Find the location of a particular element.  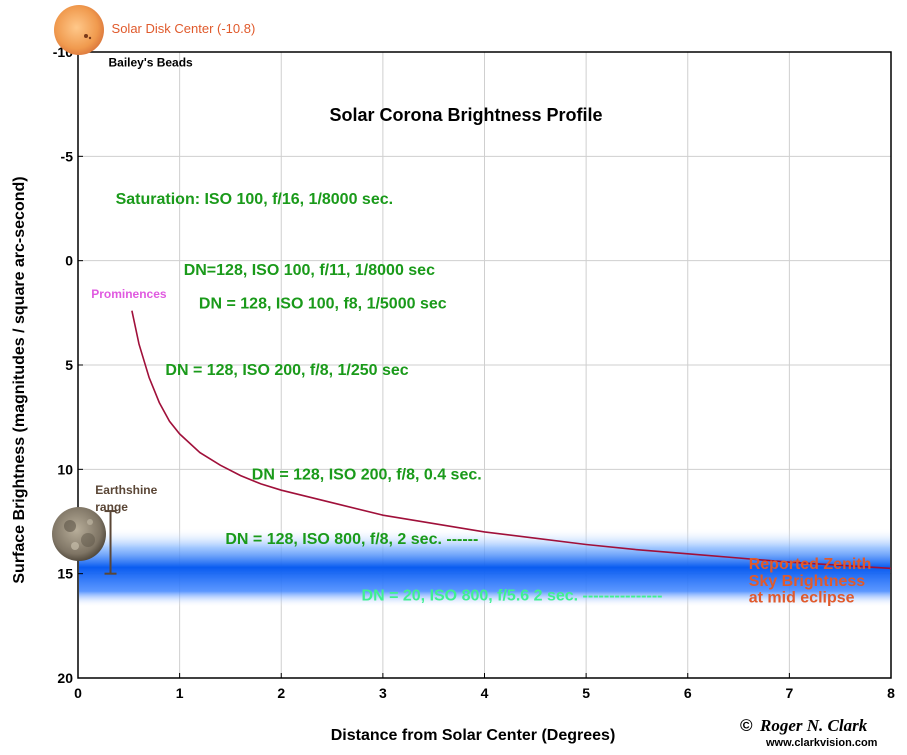

credit: © Roger N. Clark www.clarkvision.com is located at coordinates (809, 732).